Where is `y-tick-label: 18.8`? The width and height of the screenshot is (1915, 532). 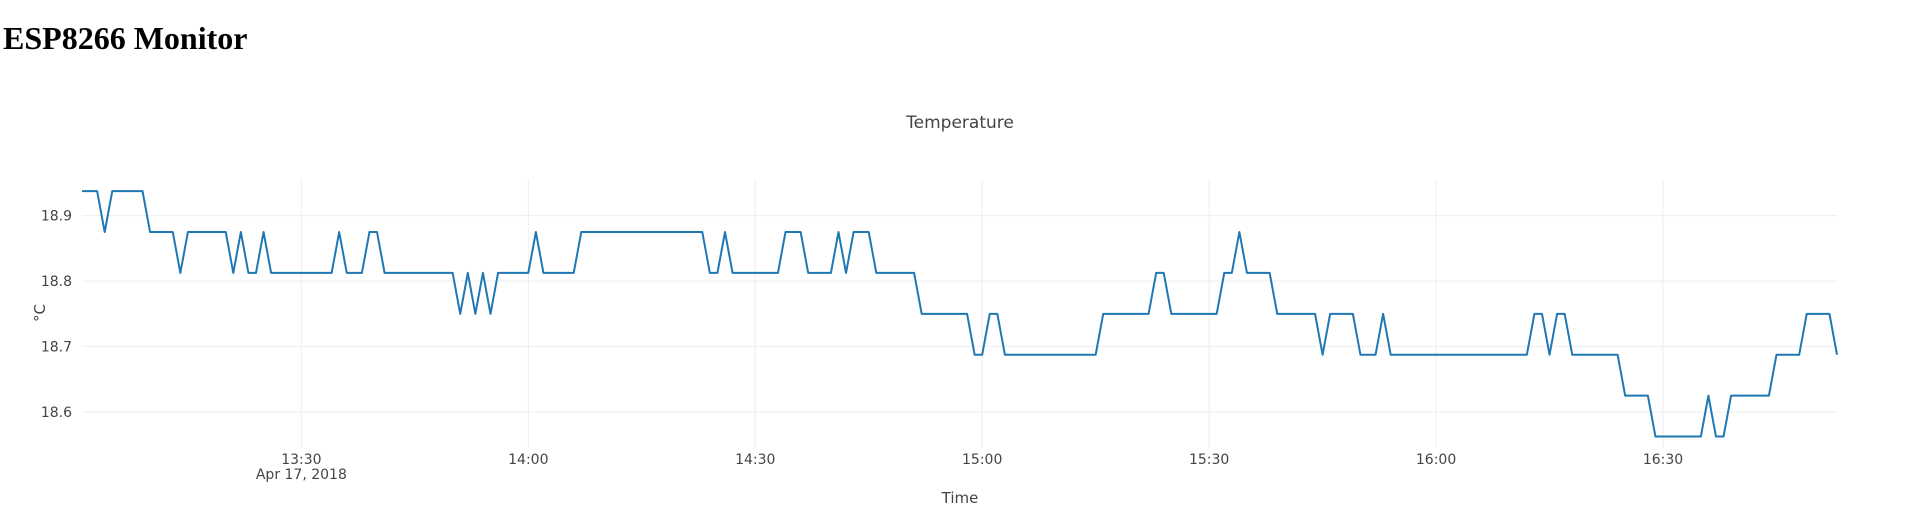
y-tick-label: 18.8 is located at coordinates (56, 282).